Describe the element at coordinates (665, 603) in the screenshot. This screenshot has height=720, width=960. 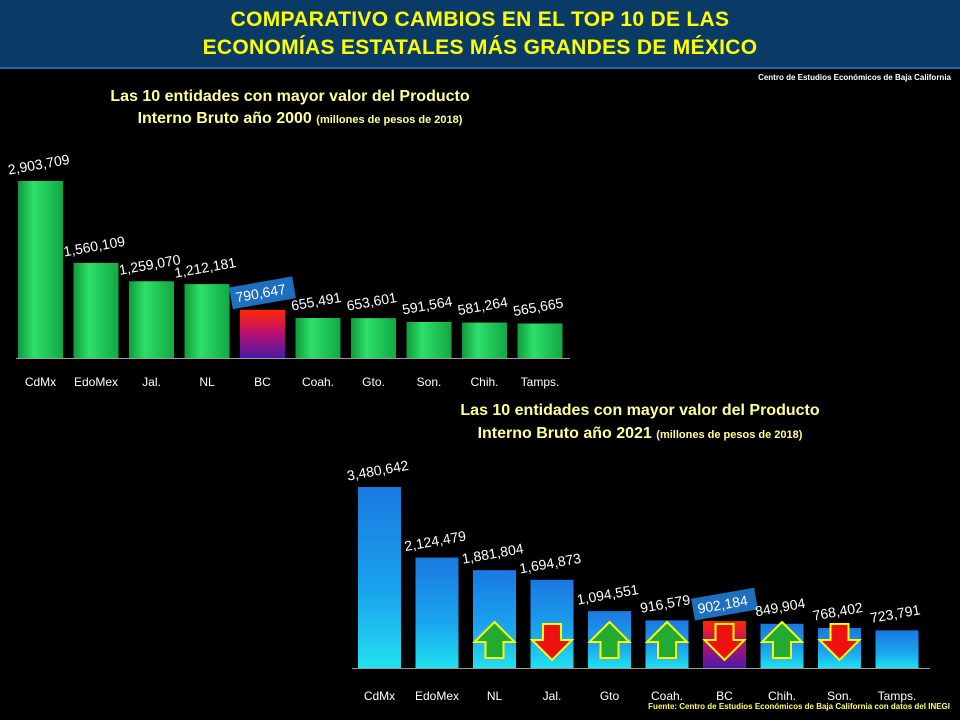
I see `chart-2021-value-label: 916,579` at that location.